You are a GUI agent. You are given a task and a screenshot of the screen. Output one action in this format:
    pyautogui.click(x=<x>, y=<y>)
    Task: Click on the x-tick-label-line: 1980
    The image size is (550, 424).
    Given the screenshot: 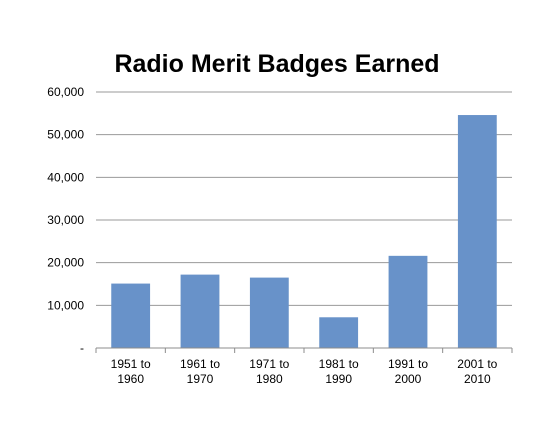 What is the action you would take?
    pyautogui.click(x=269, y=379)
    